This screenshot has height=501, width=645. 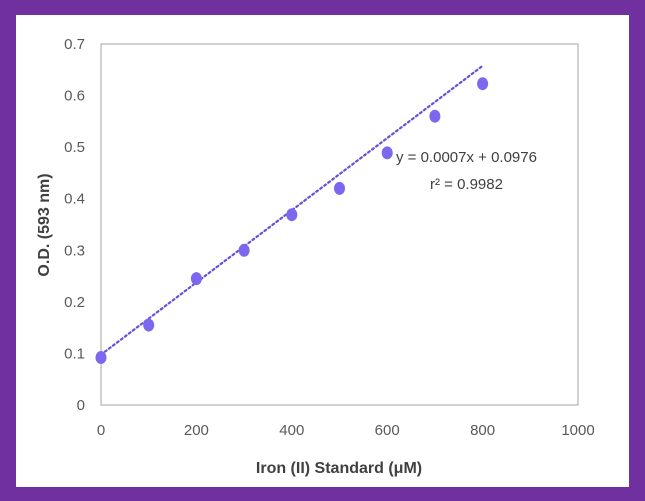 What do you see at coordinates (466, 157) in the screenshot?
I see `trendline-equation: y = 0.0007x + 0.0976` at bounding box center [466, 157].